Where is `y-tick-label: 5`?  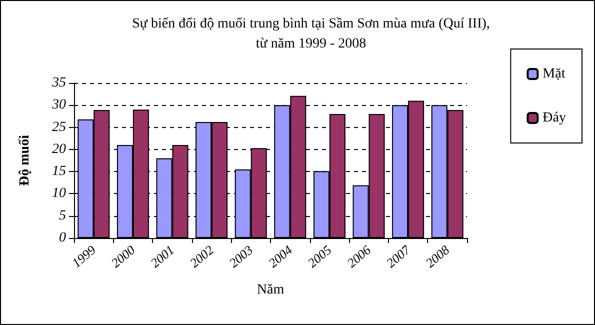
y-tick-label: 5 is located at coordinates (62, 216).